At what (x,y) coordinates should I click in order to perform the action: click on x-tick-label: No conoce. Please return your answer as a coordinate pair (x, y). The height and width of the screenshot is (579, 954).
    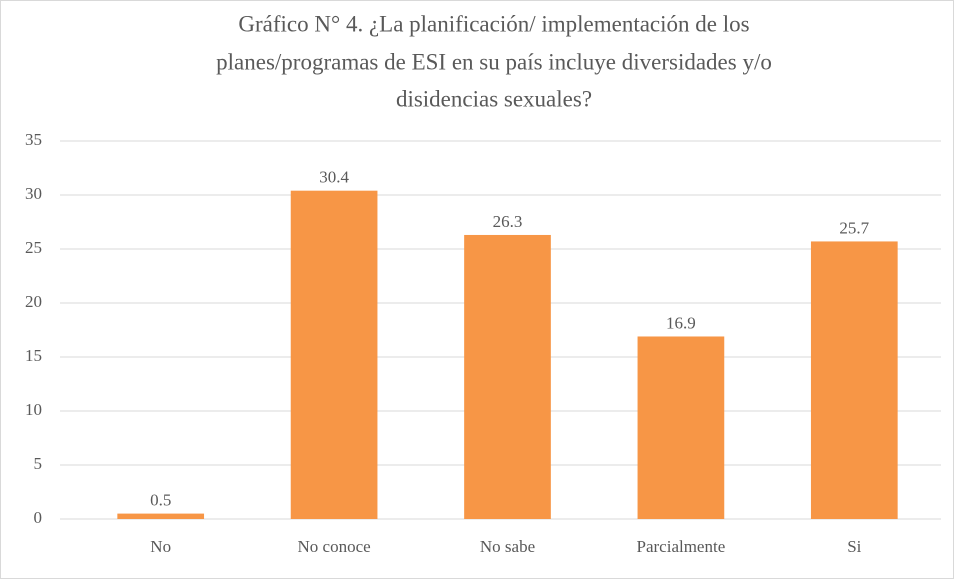
    Looking at the image, I should click on (334, 546).